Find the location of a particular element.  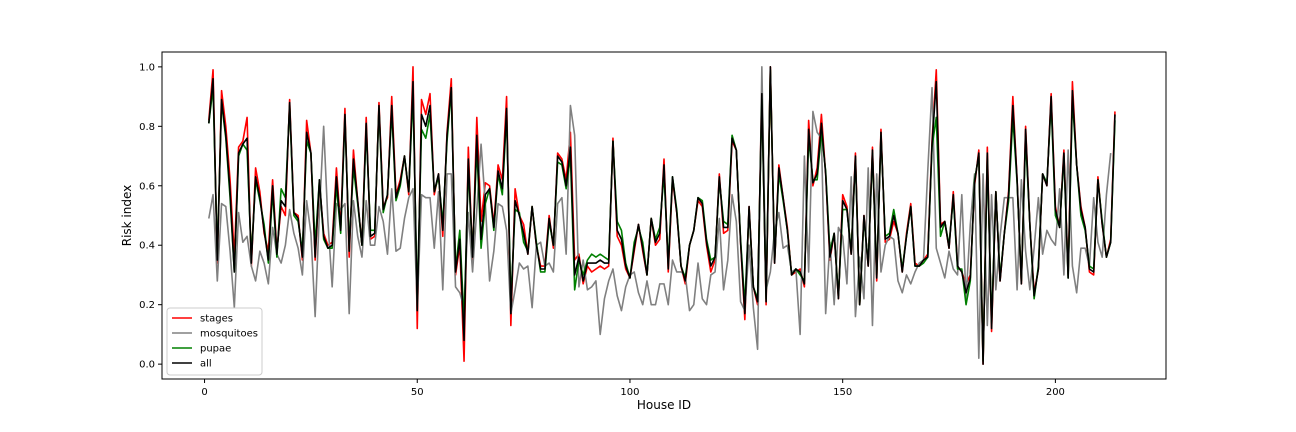

y-tick-label: 0.6 is located at coordinates (147, 186).